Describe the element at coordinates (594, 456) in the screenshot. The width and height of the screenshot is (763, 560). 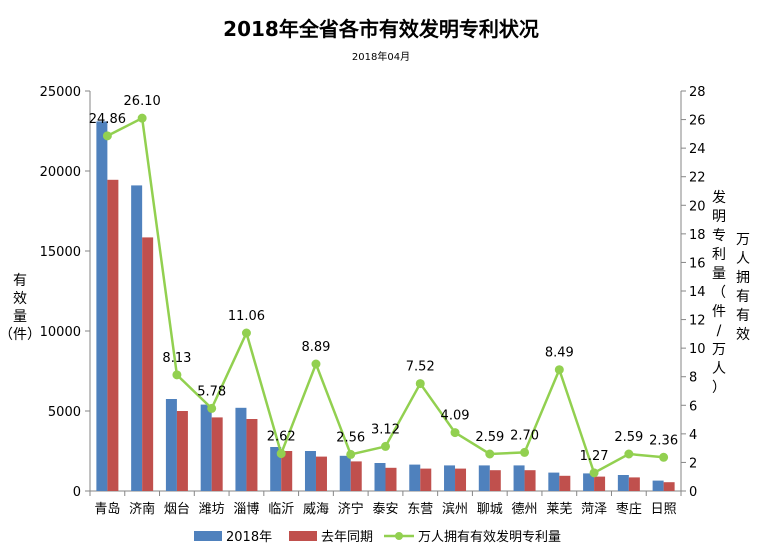
I see `patent-density-label: 1.27` at that location.